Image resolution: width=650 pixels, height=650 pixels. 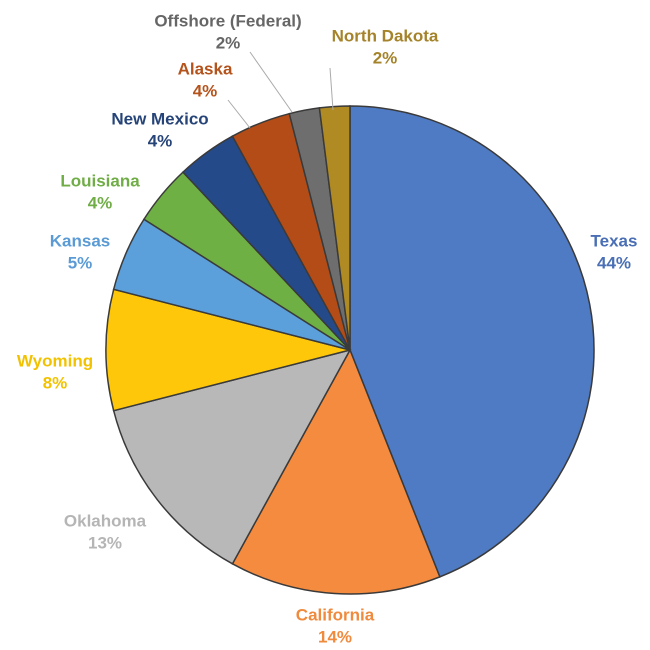 I want to click on slice-label: Wyoming, so click(x=55, y=360).